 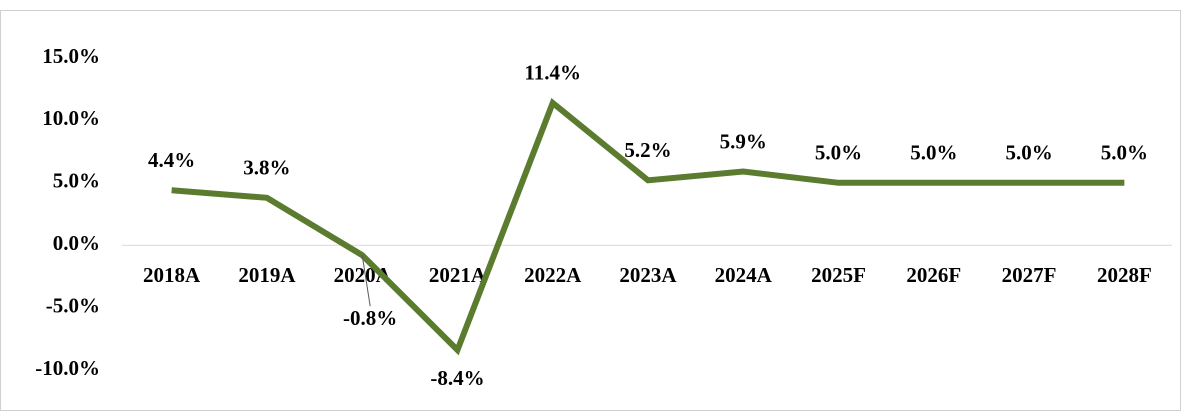 I want to click on y-tick-label: -5.0%, so click(x=73, y=305).